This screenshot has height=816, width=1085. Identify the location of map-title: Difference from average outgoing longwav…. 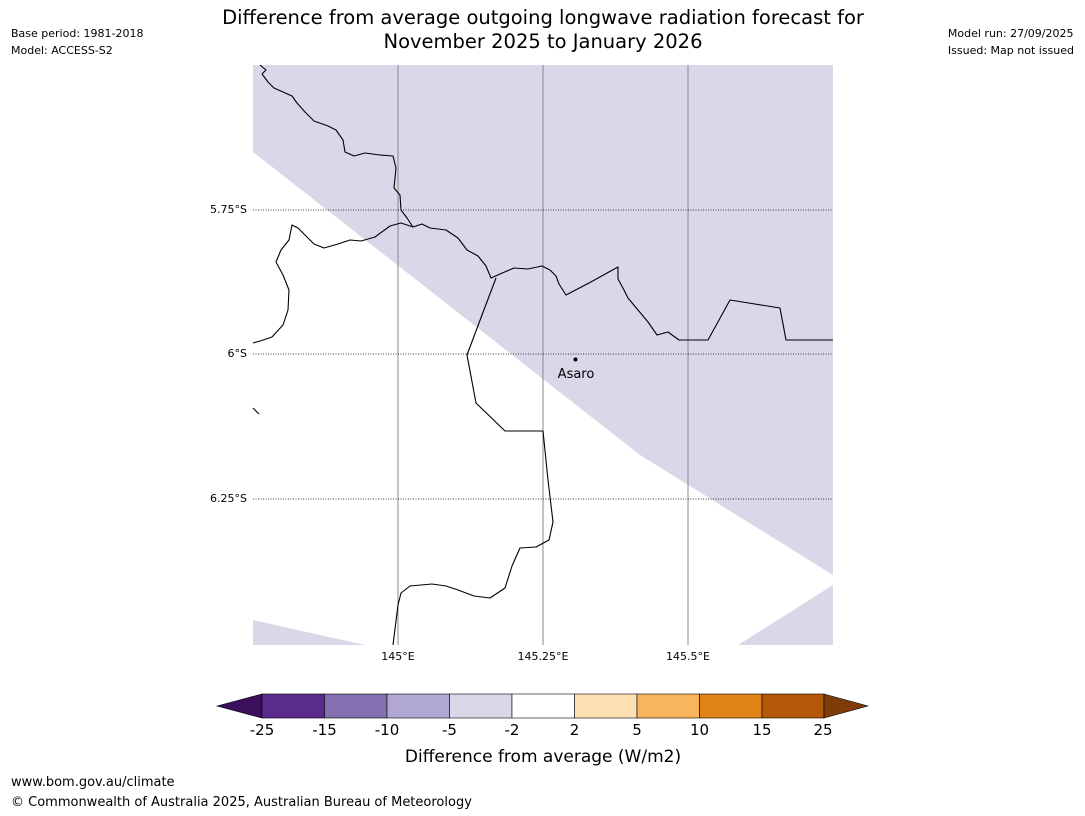
(543, 30).